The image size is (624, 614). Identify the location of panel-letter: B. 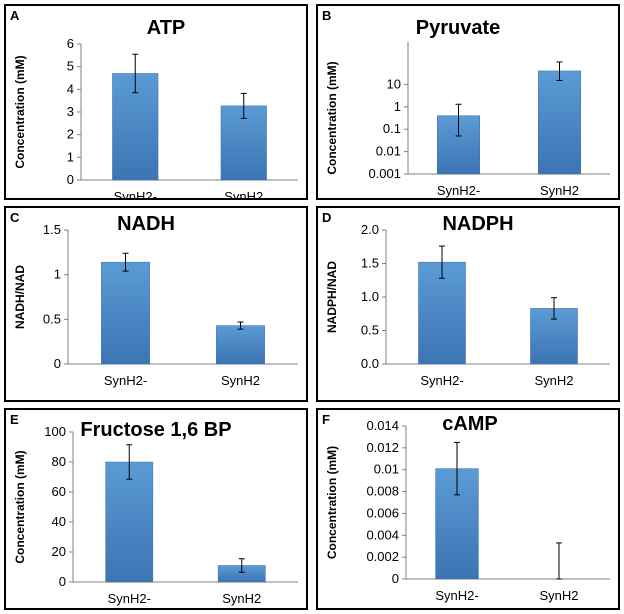
(326, 15).